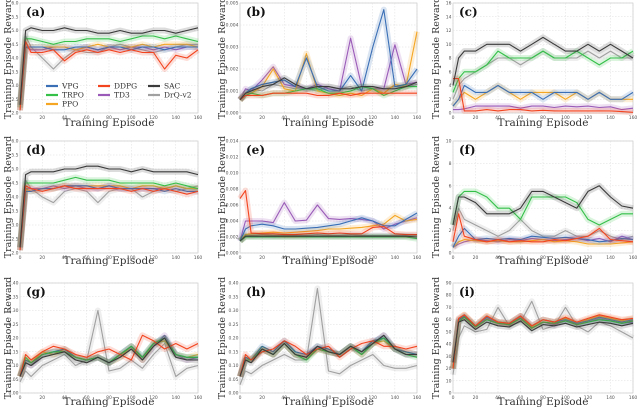  I want to click on panel-label: (c), so click(468, 12).